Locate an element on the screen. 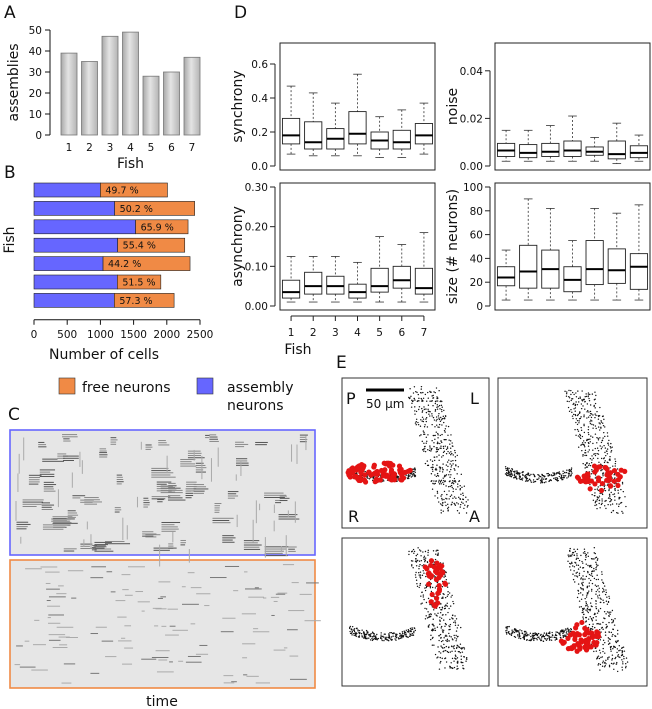 The image size is (652, 709). orient-label-p: P is located at coordinates (351, 398).